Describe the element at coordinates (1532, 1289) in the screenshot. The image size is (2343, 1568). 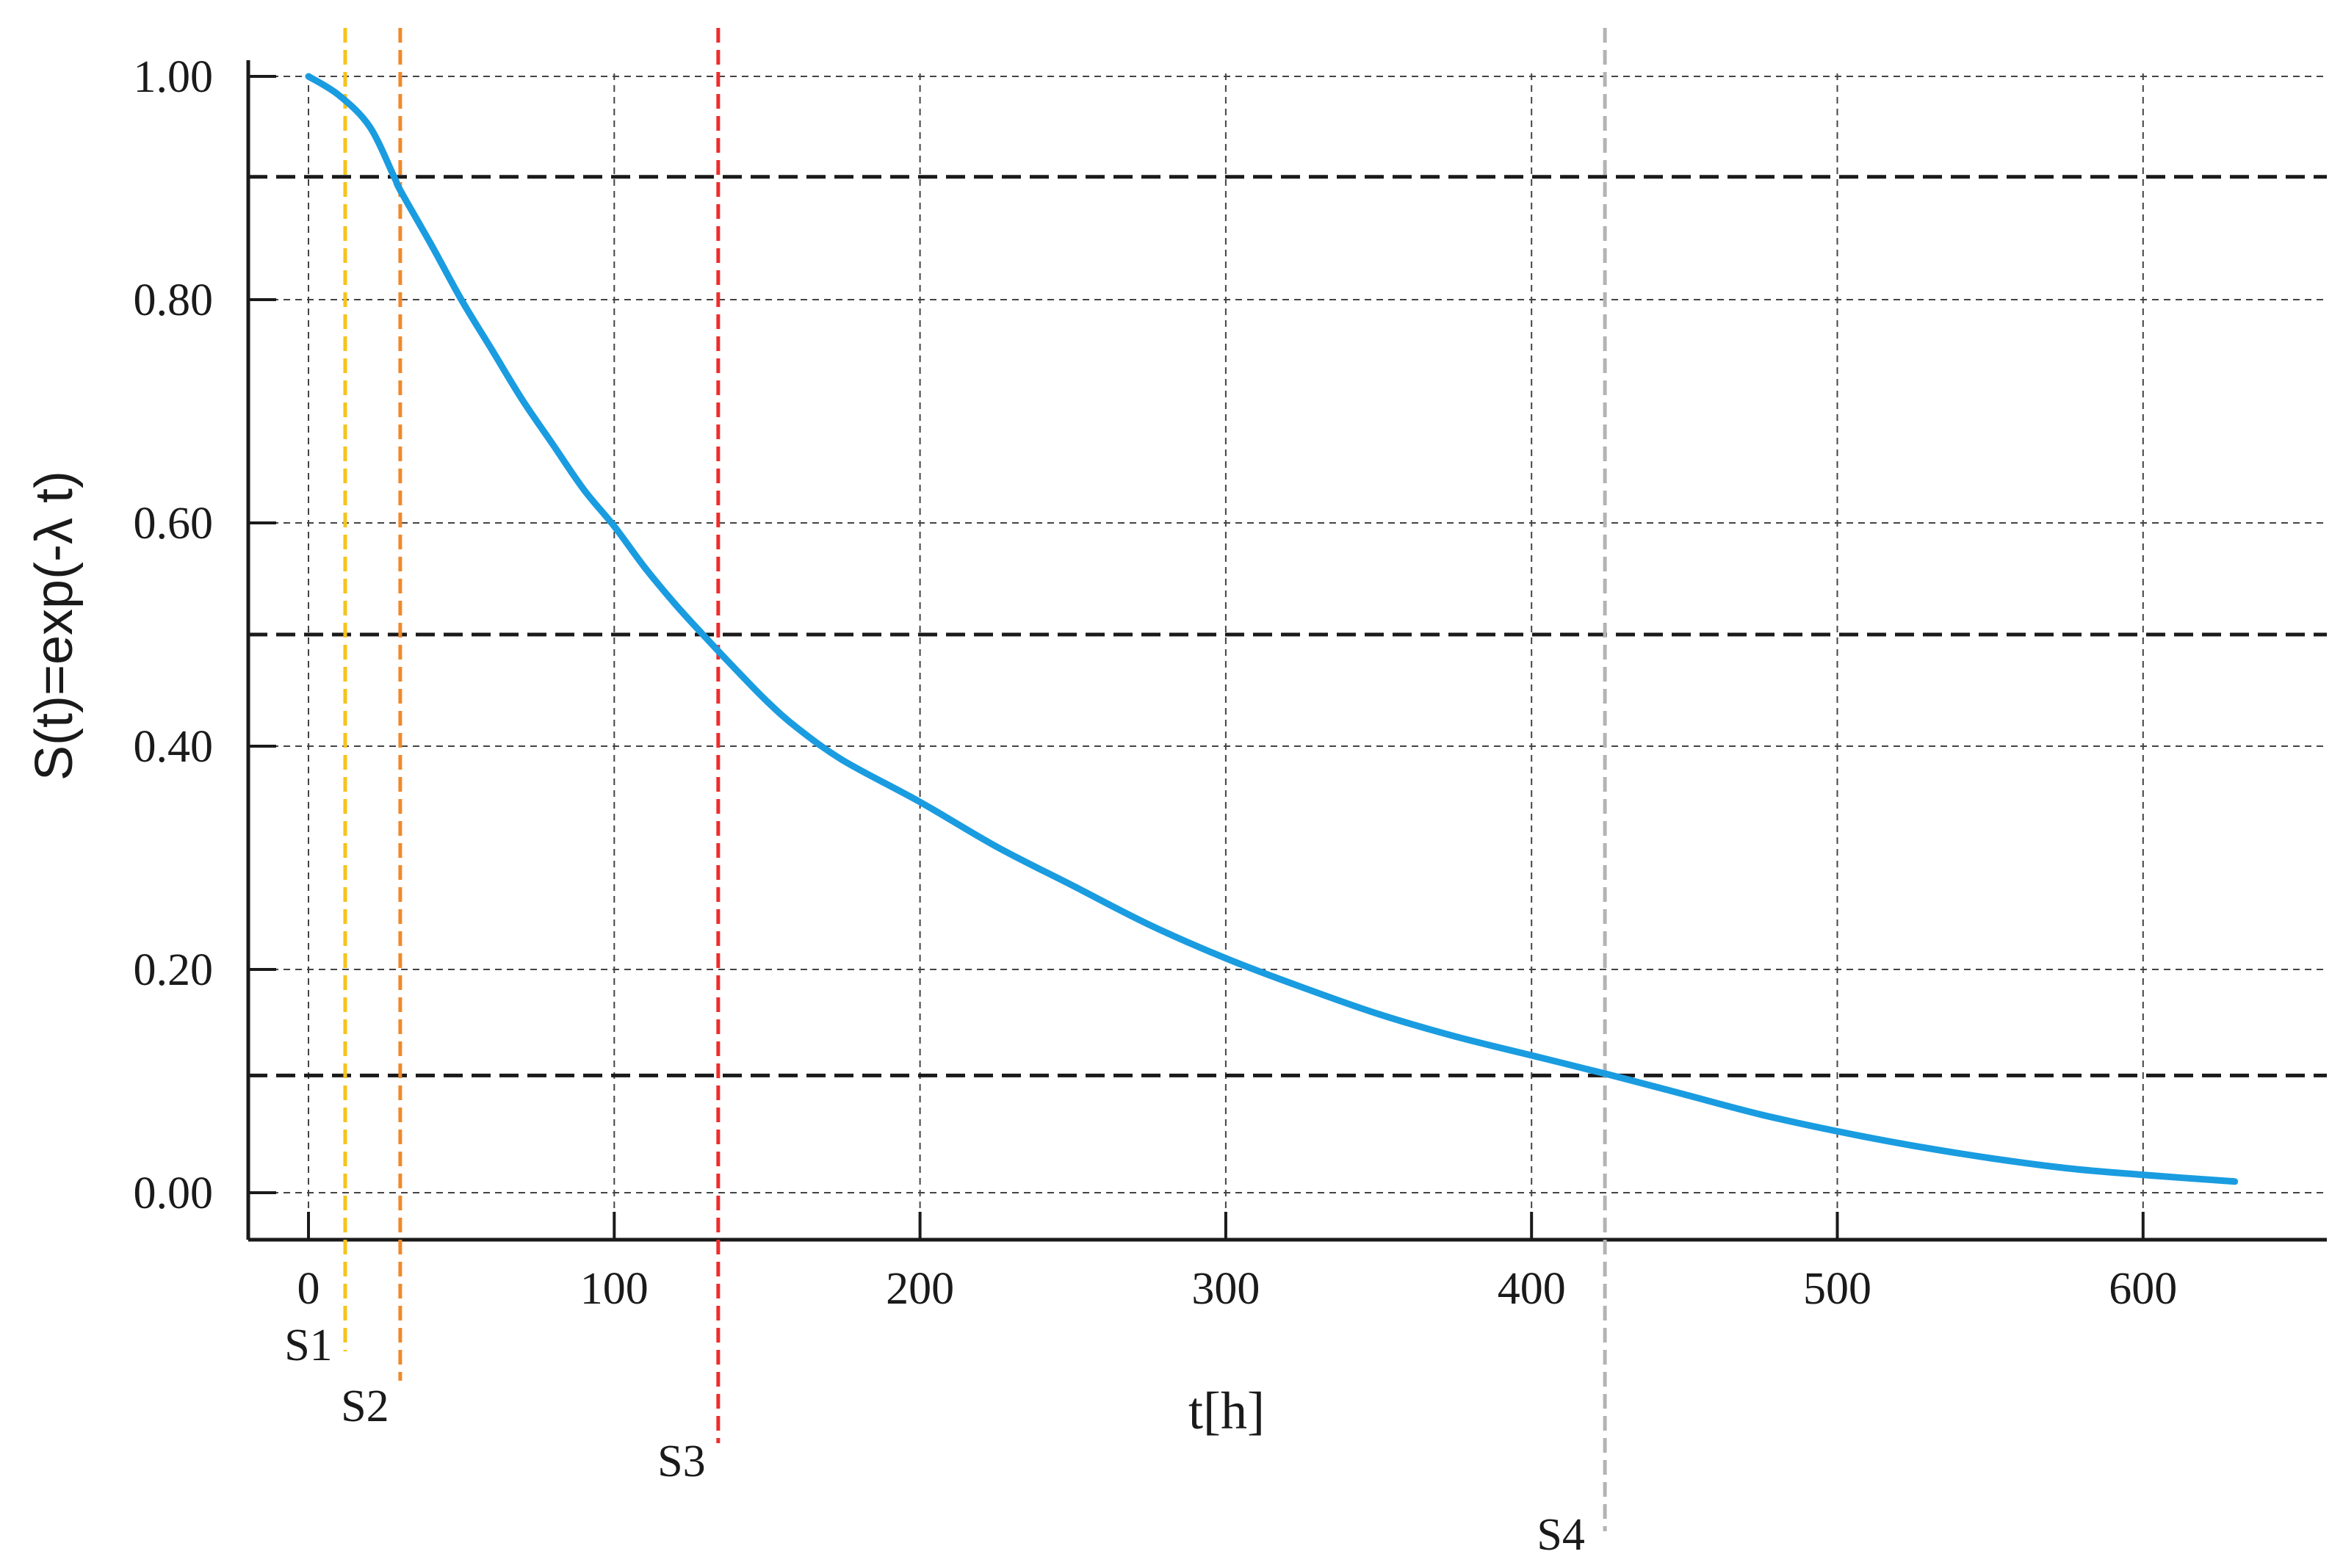
I see `x-tick-label: 400` at that location.